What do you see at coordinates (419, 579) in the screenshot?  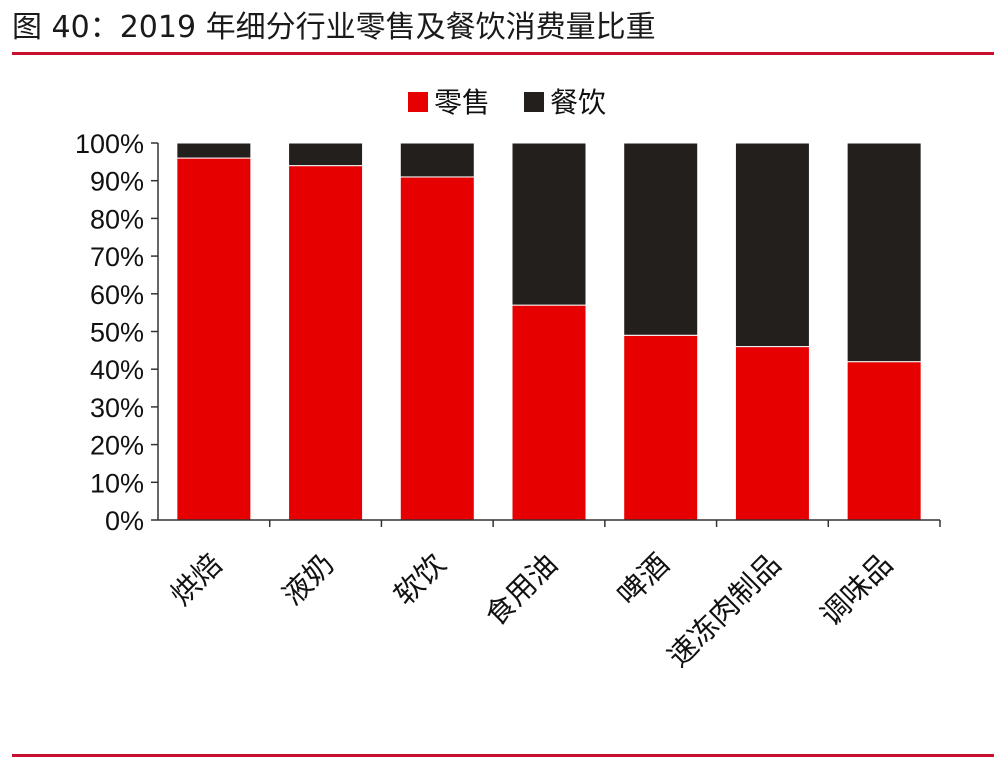 I see `x-category-label: 软饮` at bounding box center [419, 579].